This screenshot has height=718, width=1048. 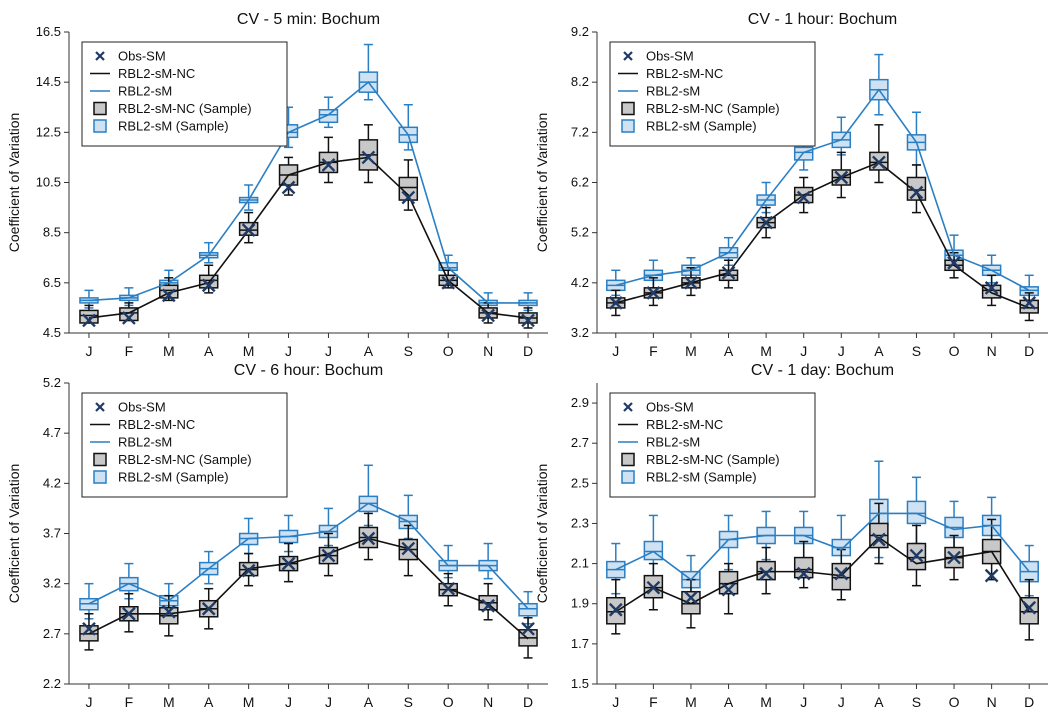 I want to click on chart-title: CV - 1 hour: Bochum, so click(x=822, y=19).